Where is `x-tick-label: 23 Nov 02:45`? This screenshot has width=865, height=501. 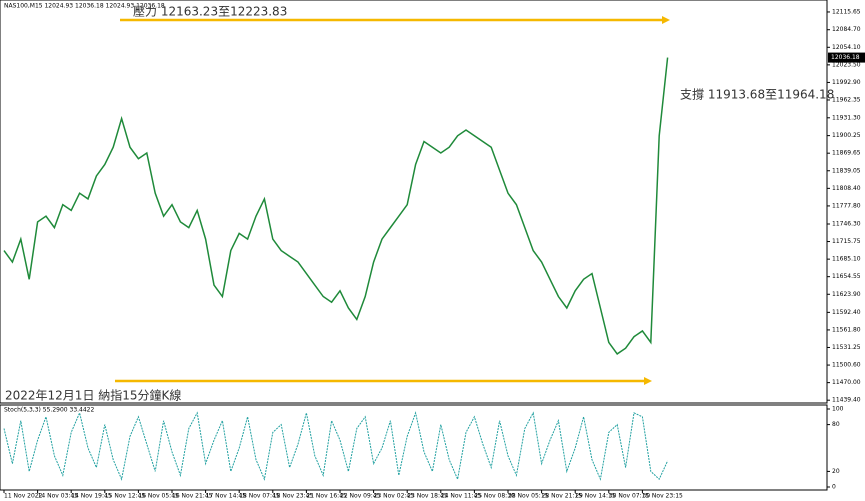
x-tick-label: 23 Nov 02:45 is located at coordinates (394, 496).